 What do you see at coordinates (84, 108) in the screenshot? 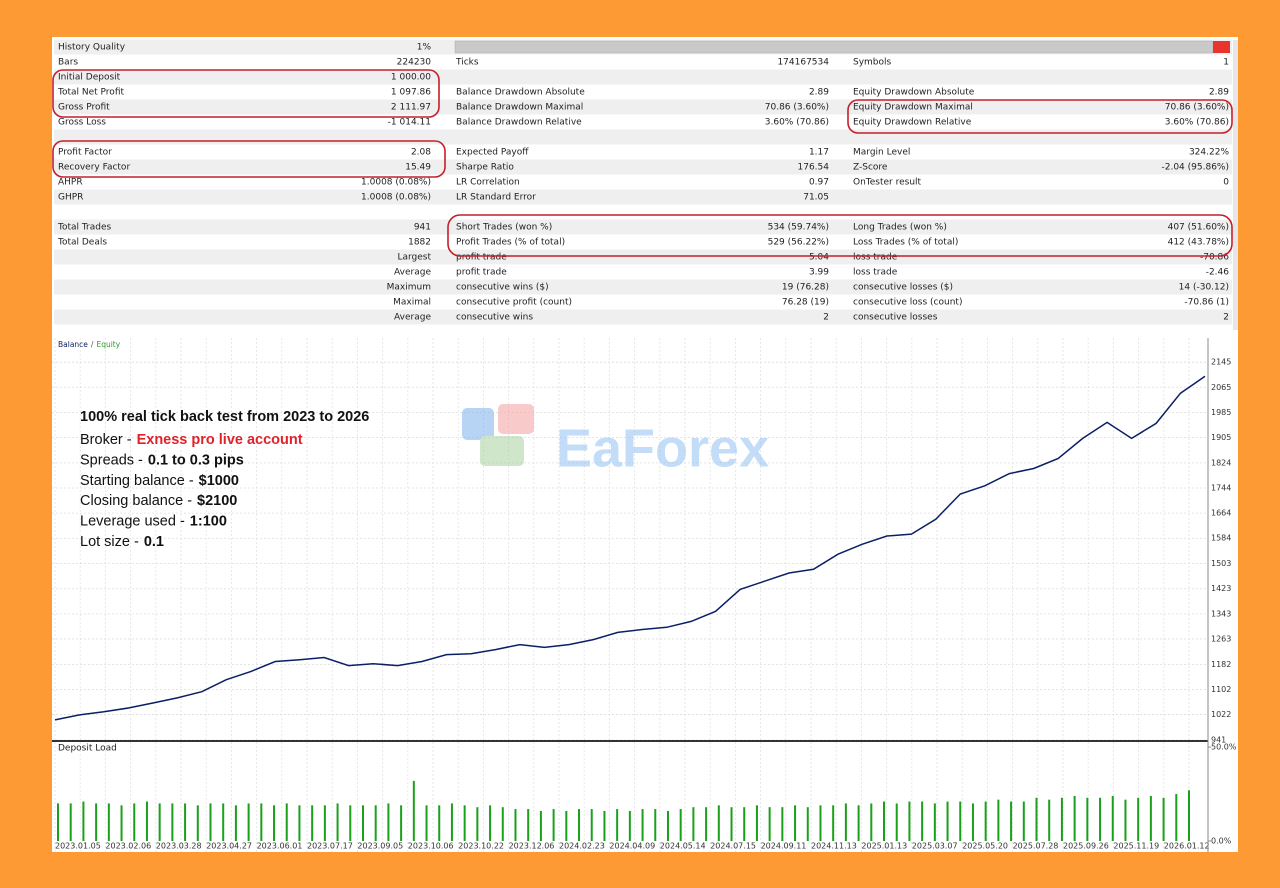
I see `stat-label: Gross Profit` at bounding box center [84, 108].